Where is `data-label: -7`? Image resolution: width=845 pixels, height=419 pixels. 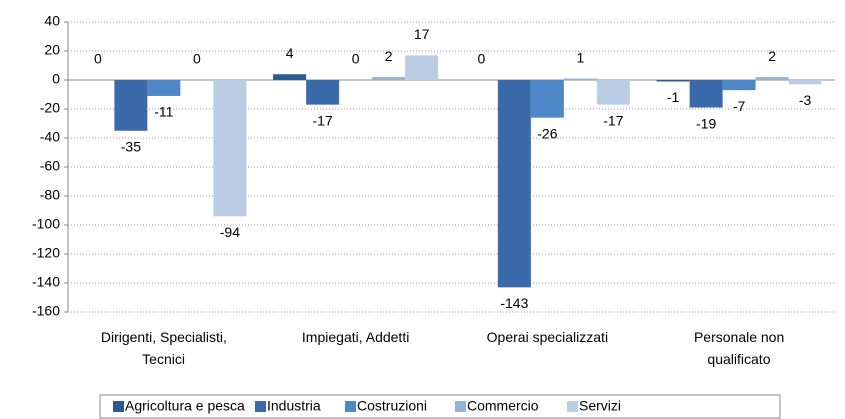
data-label: -7 is located at coordinates (739, 106).